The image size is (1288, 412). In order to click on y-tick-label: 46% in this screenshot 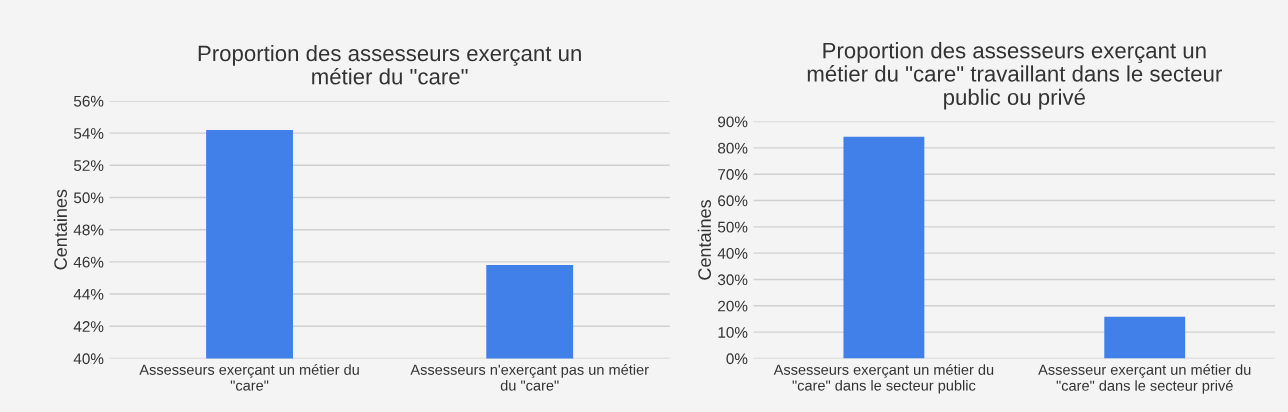, I will do `click(88, 262)`.